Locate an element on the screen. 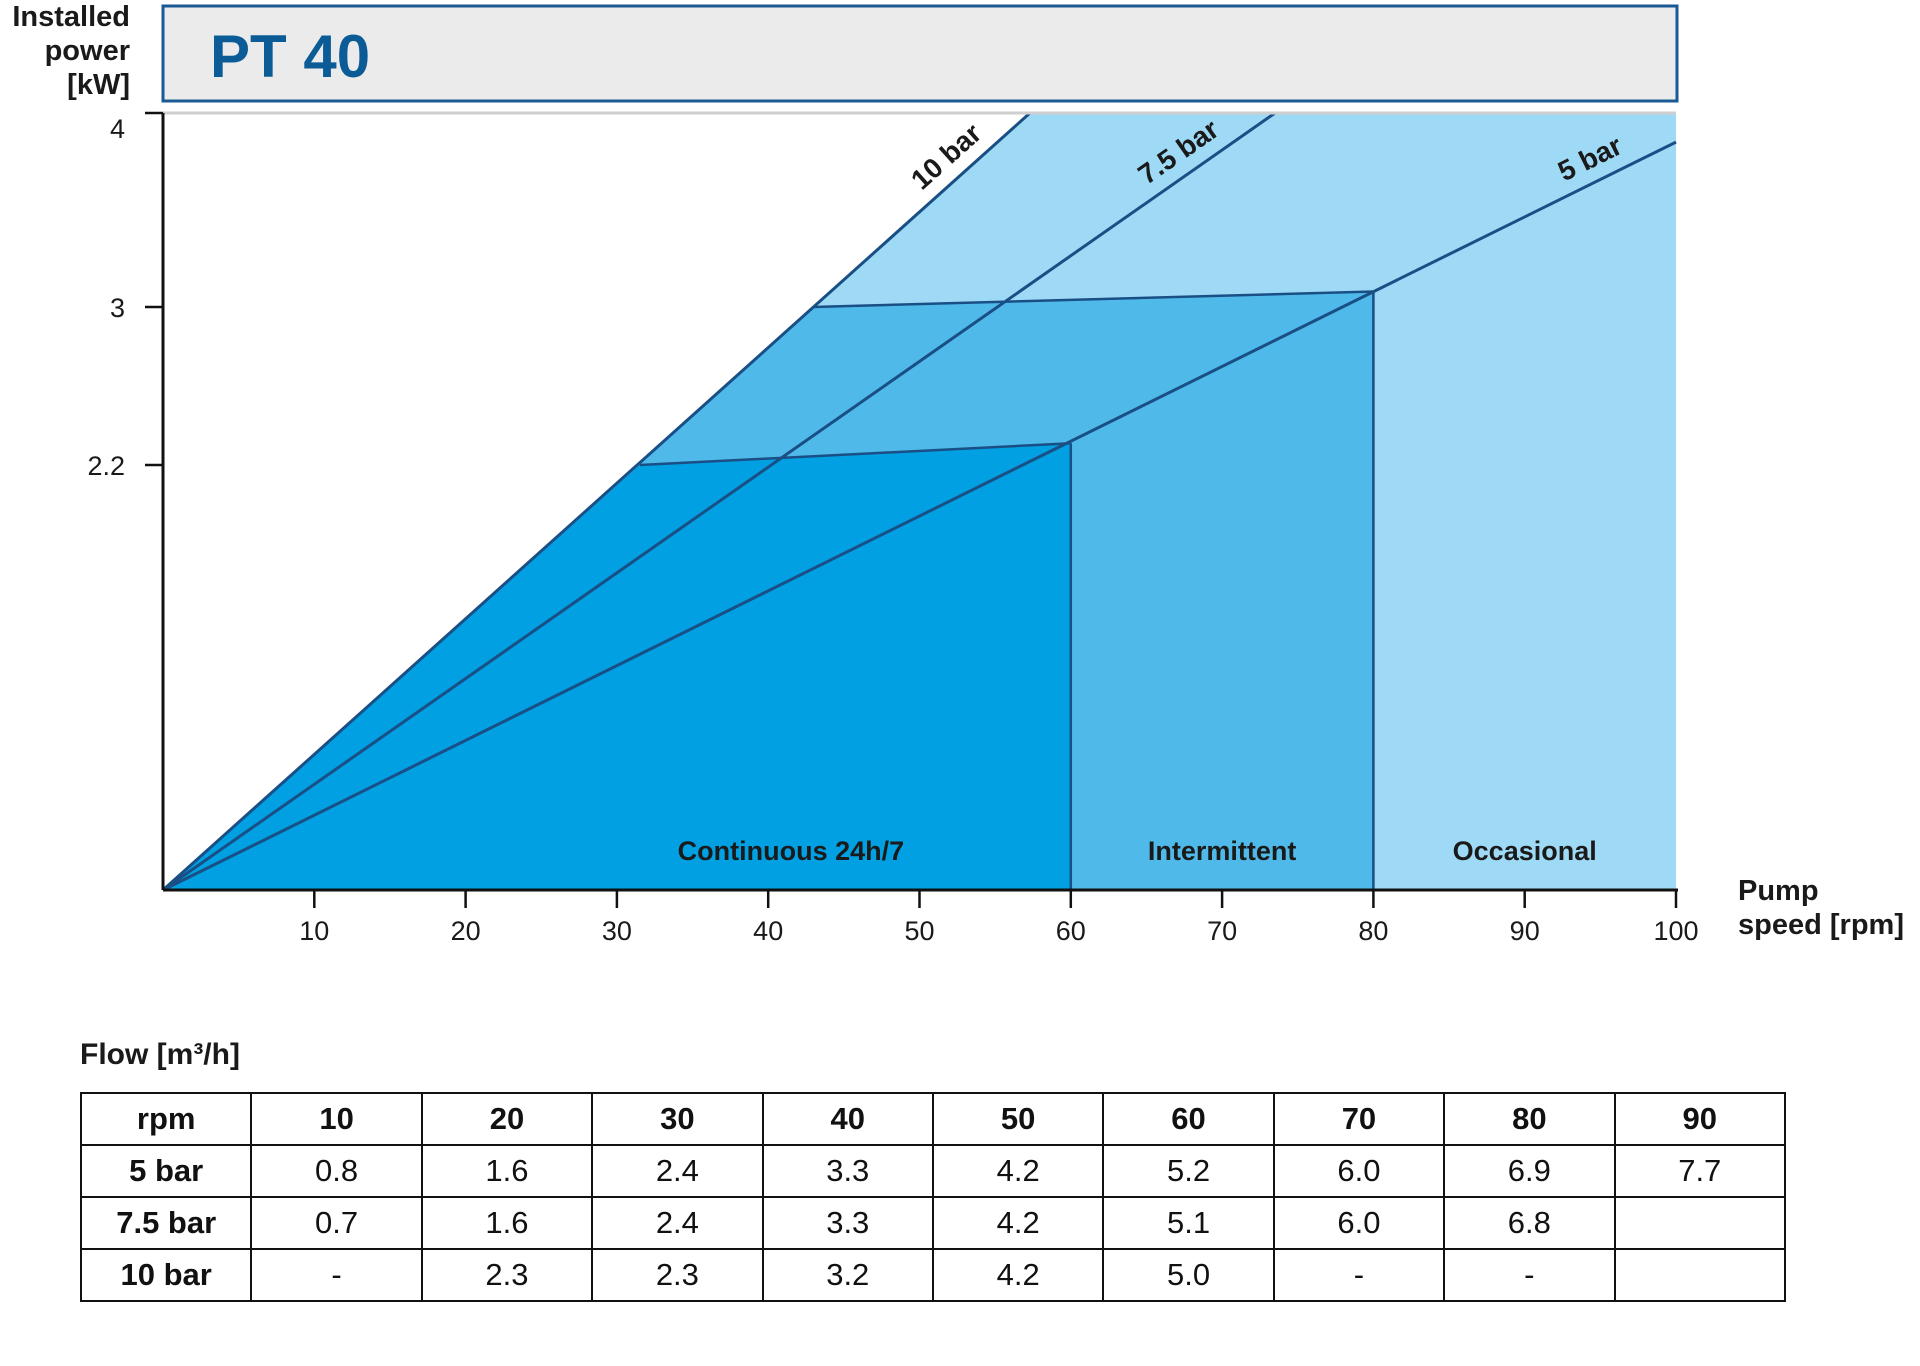 The width and height of the screenshot is (1920, 1366). header-cell: 80 is located at coordinates (1529, 1119).